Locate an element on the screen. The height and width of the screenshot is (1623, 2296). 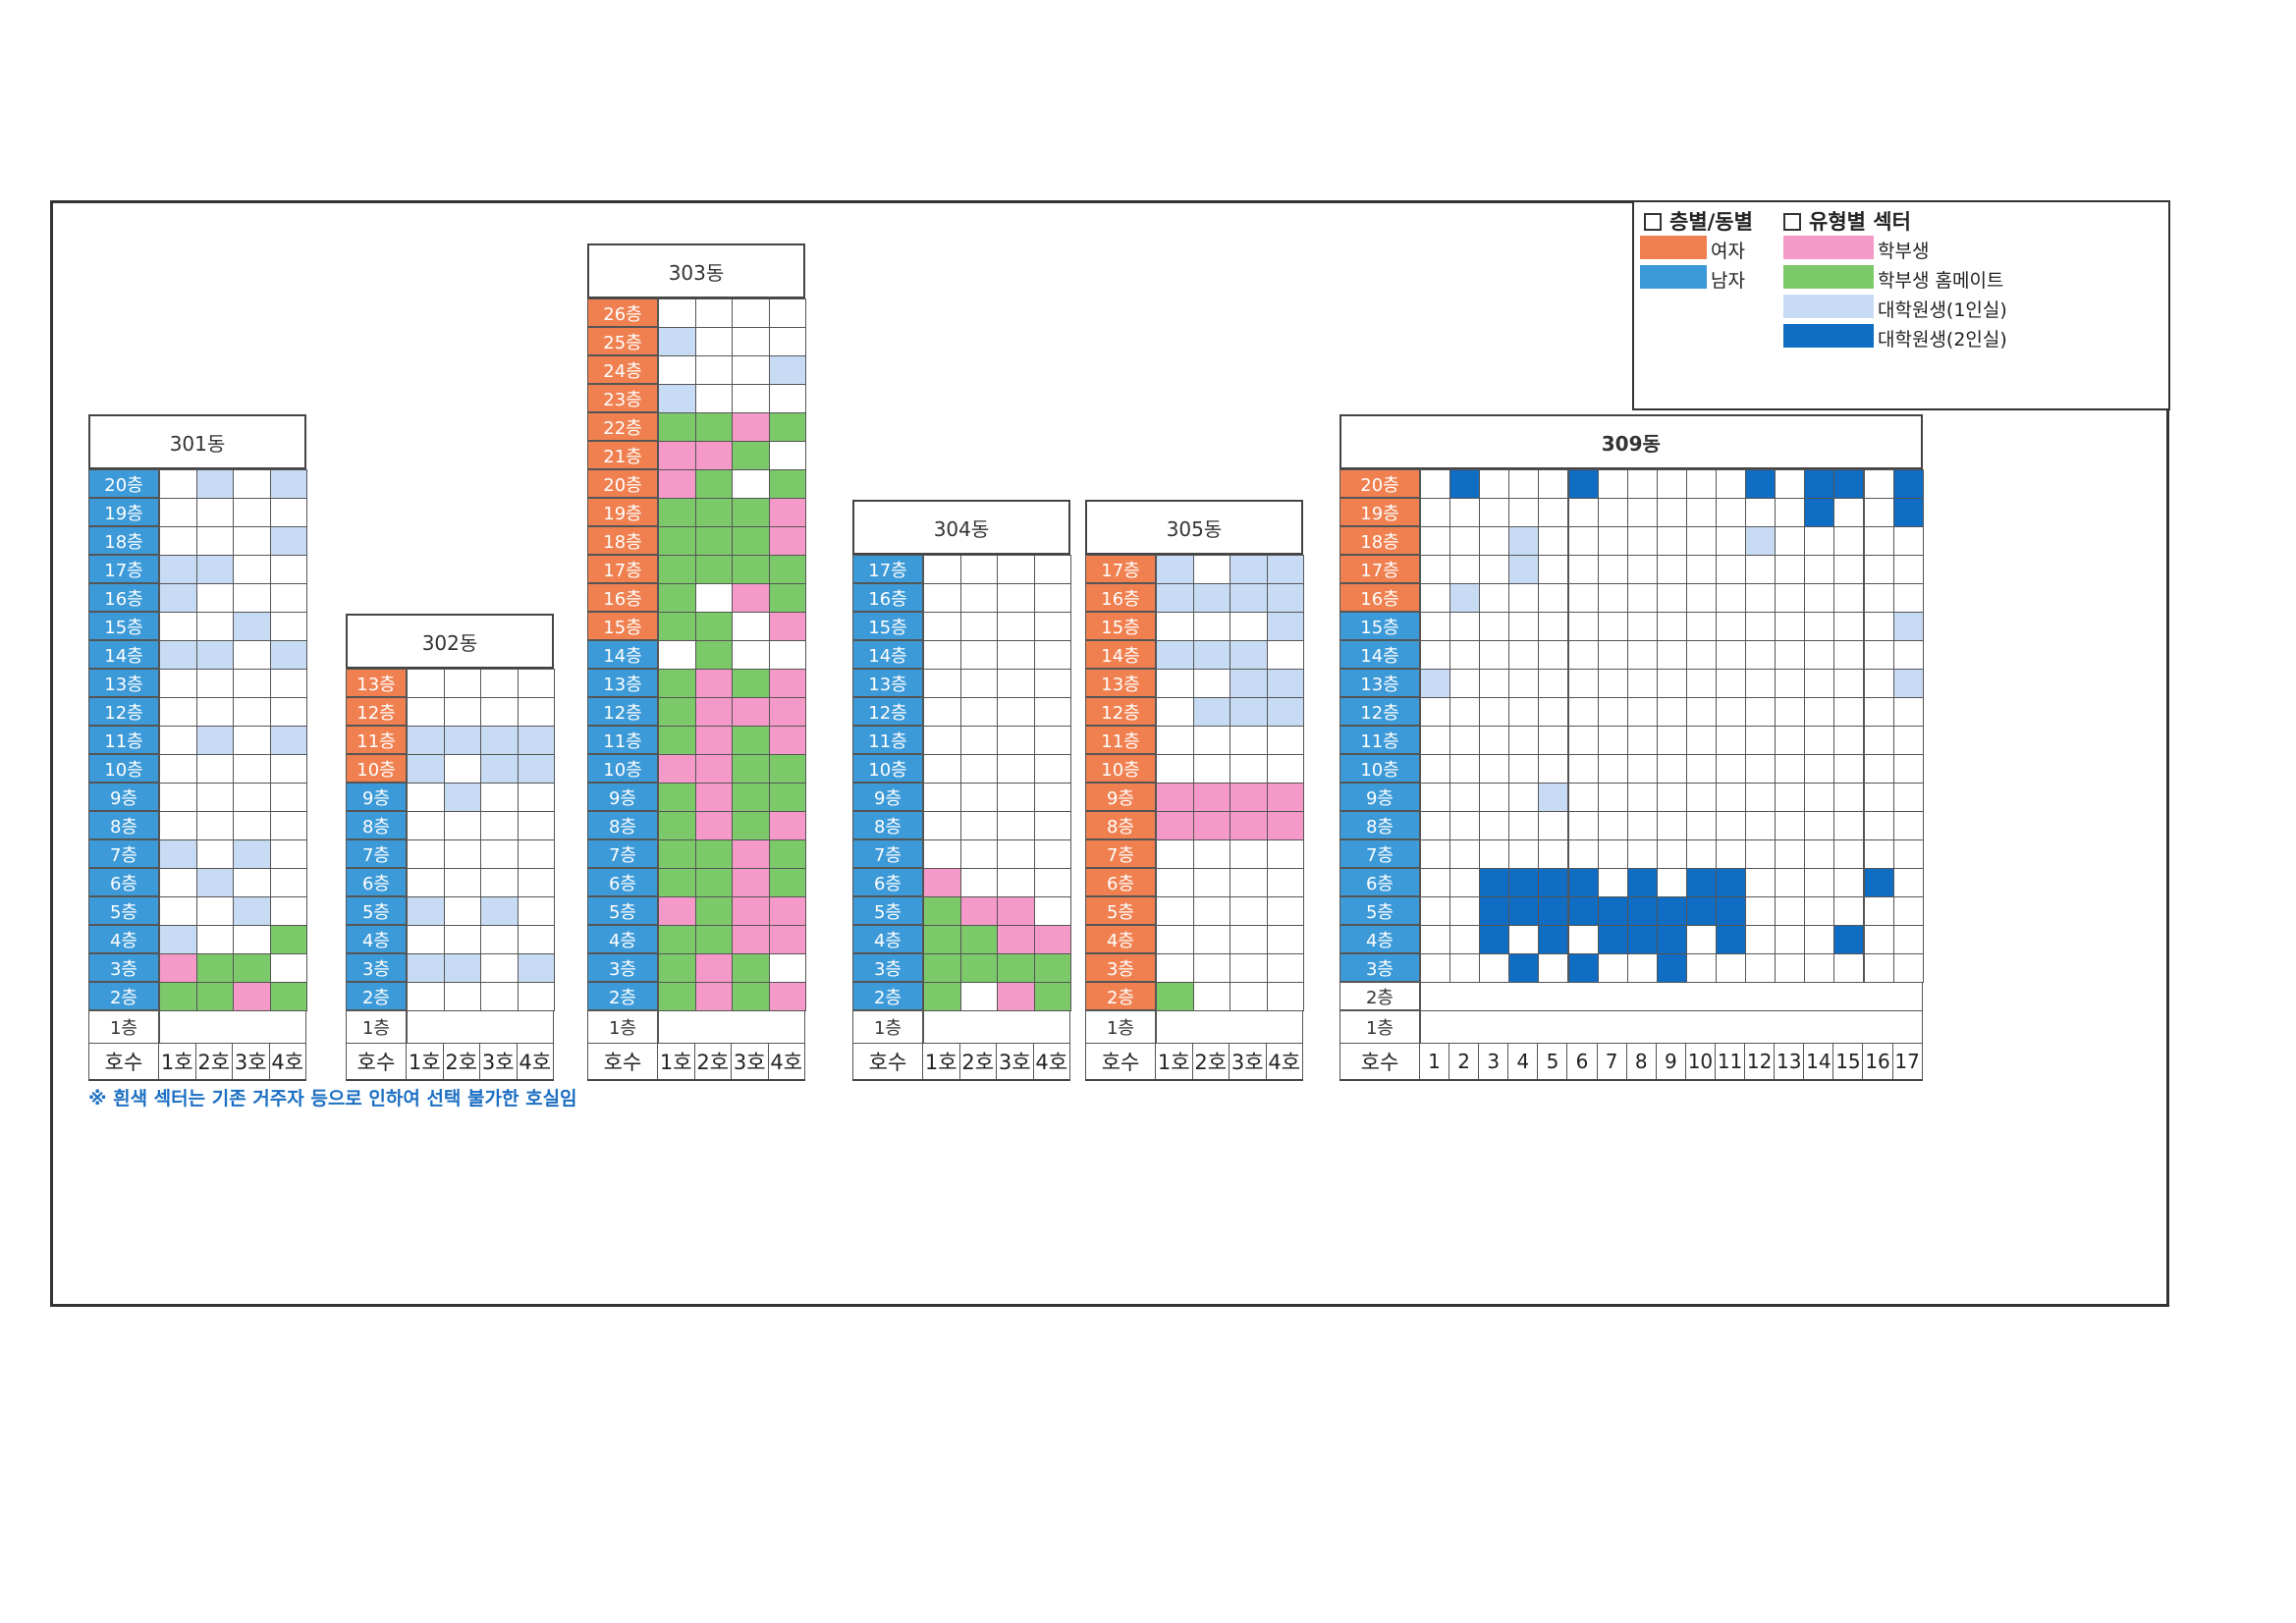
unit-label: 1호 is located at coordinates (941, 1061).